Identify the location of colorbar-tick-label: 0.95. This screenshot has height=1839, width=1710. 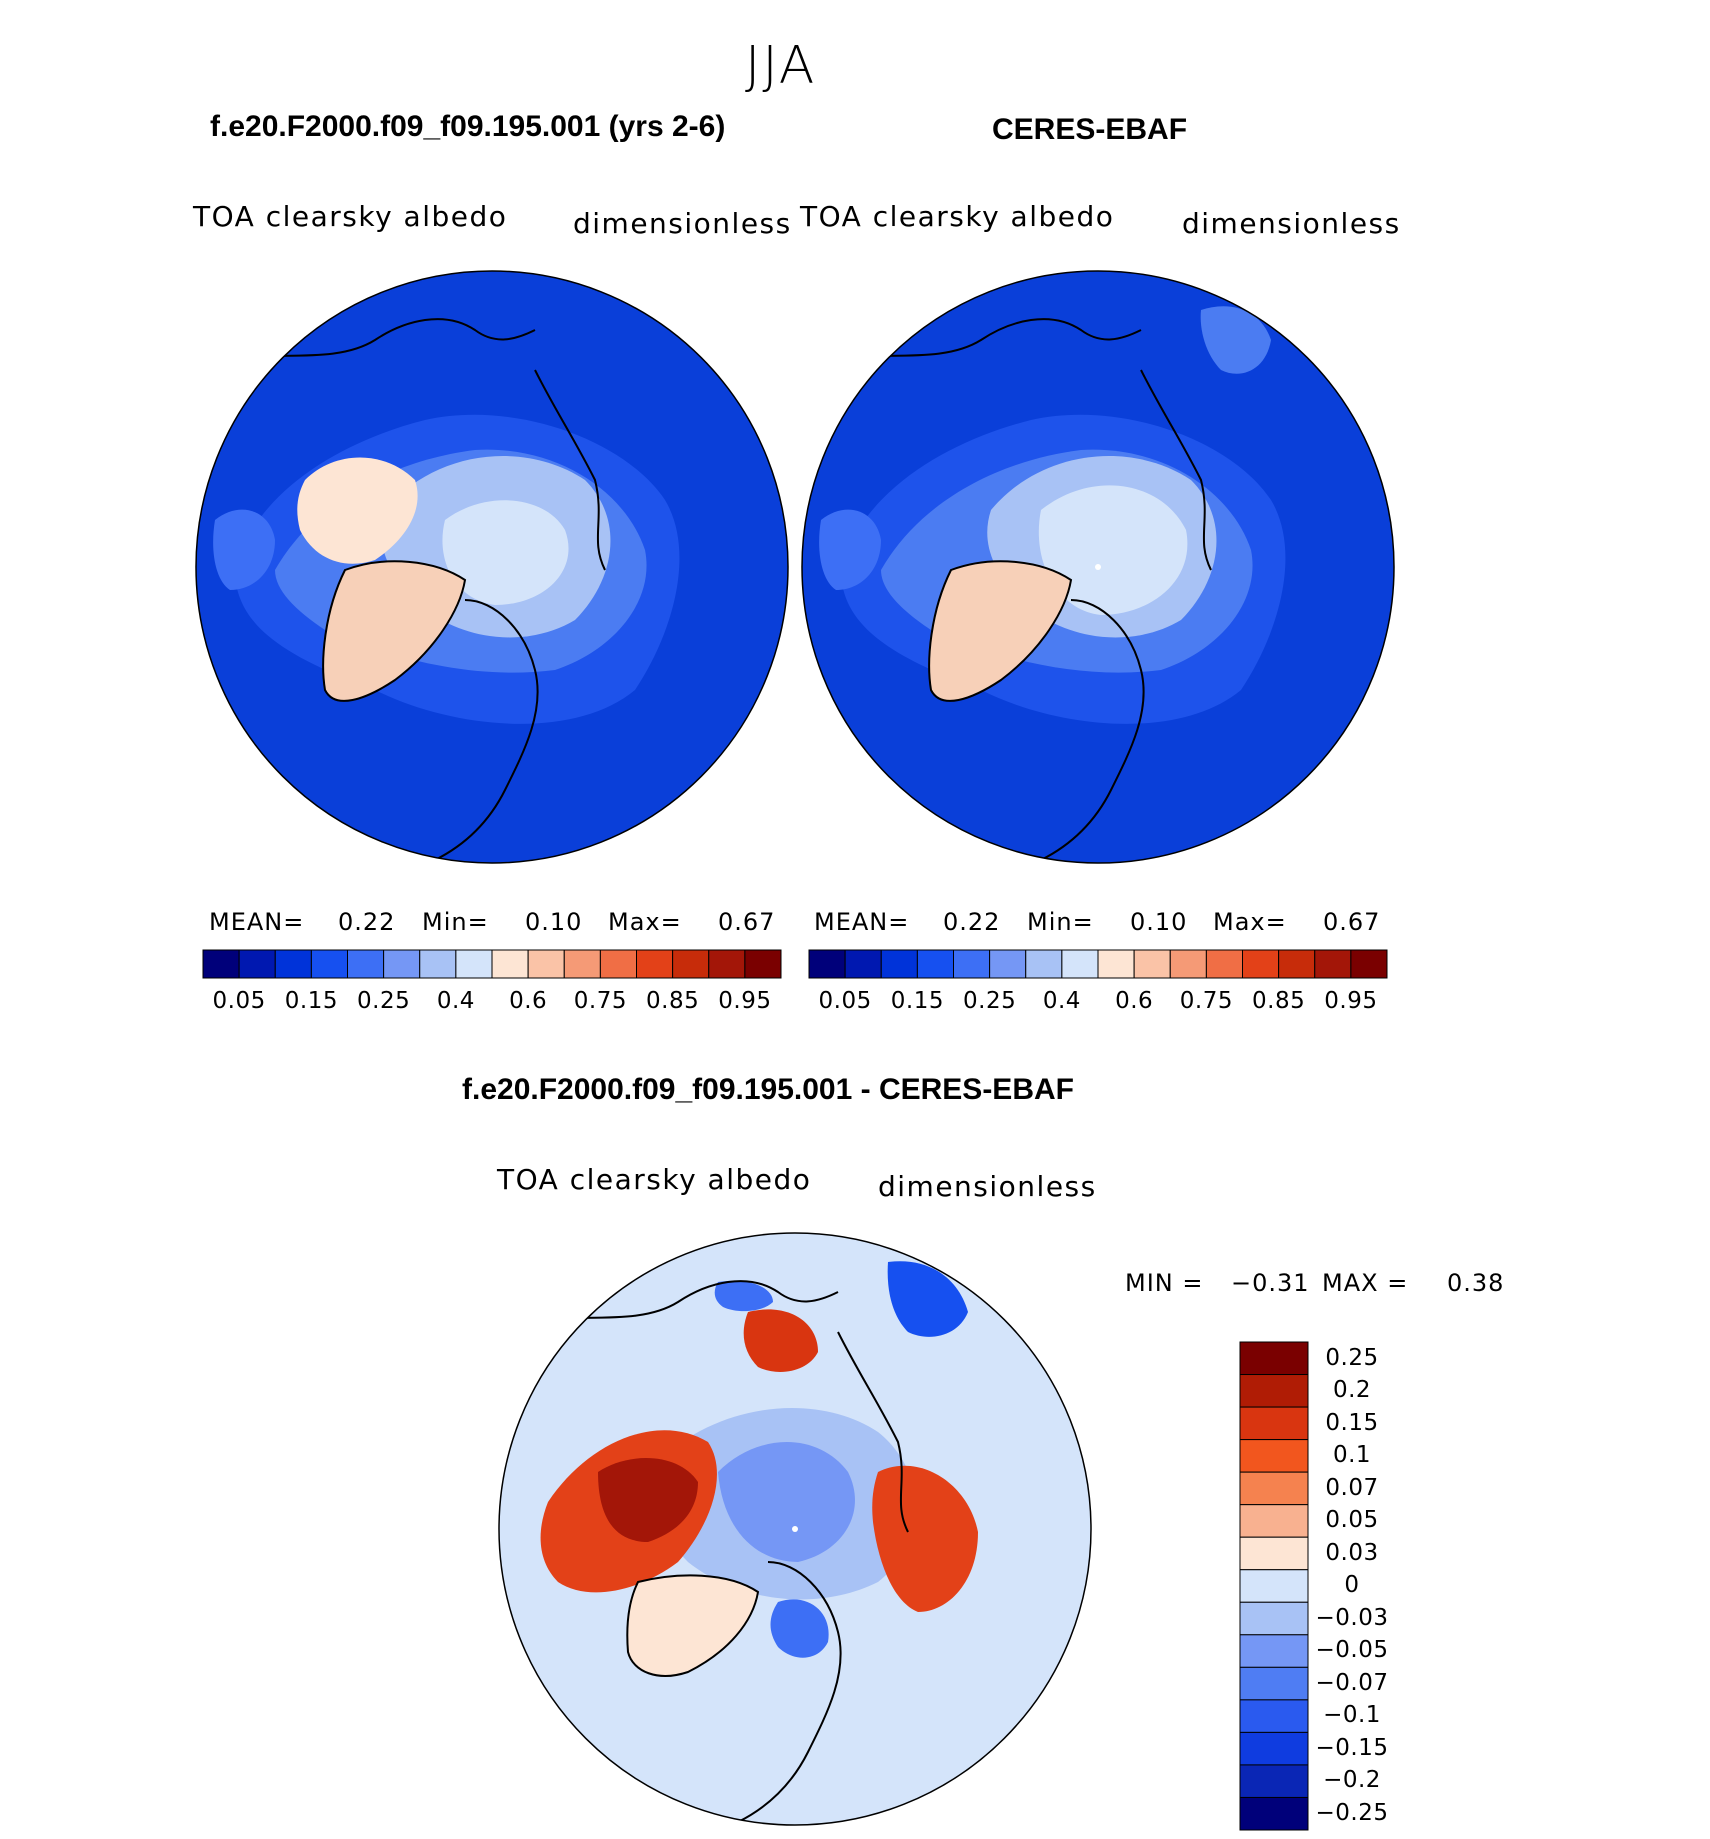
(745, 1001).